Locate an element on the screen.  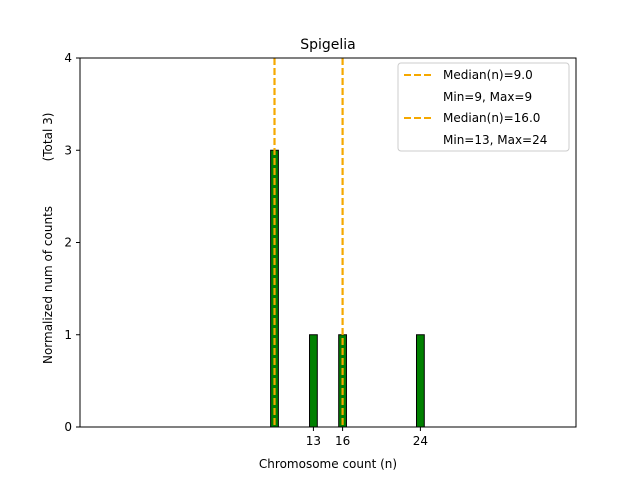
x-tick-label-16: 16 is located at coordinates (342, 441).